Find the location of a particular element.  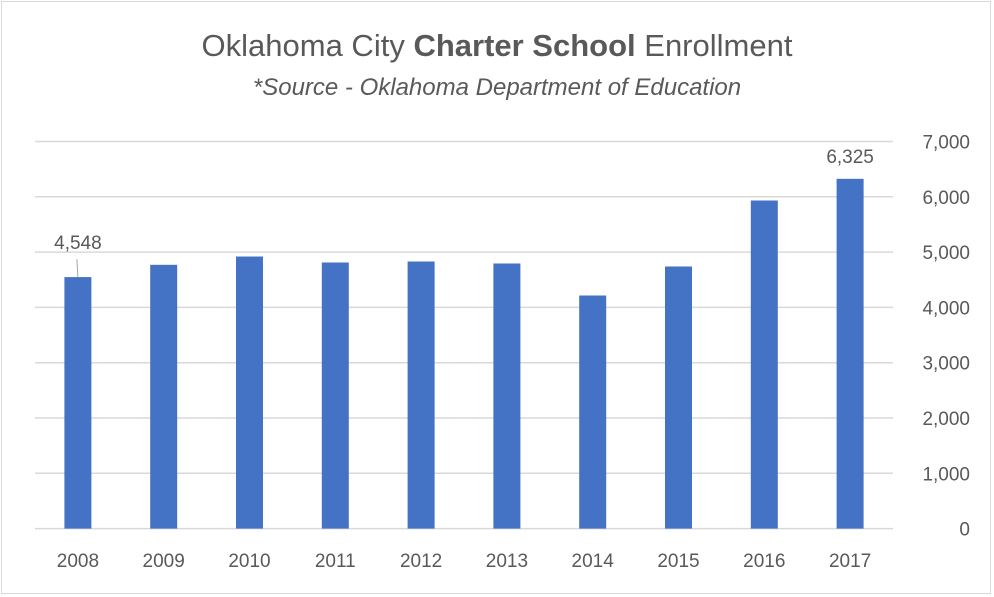

x-tick-label: 2015 is located at coordinates (678, 561).